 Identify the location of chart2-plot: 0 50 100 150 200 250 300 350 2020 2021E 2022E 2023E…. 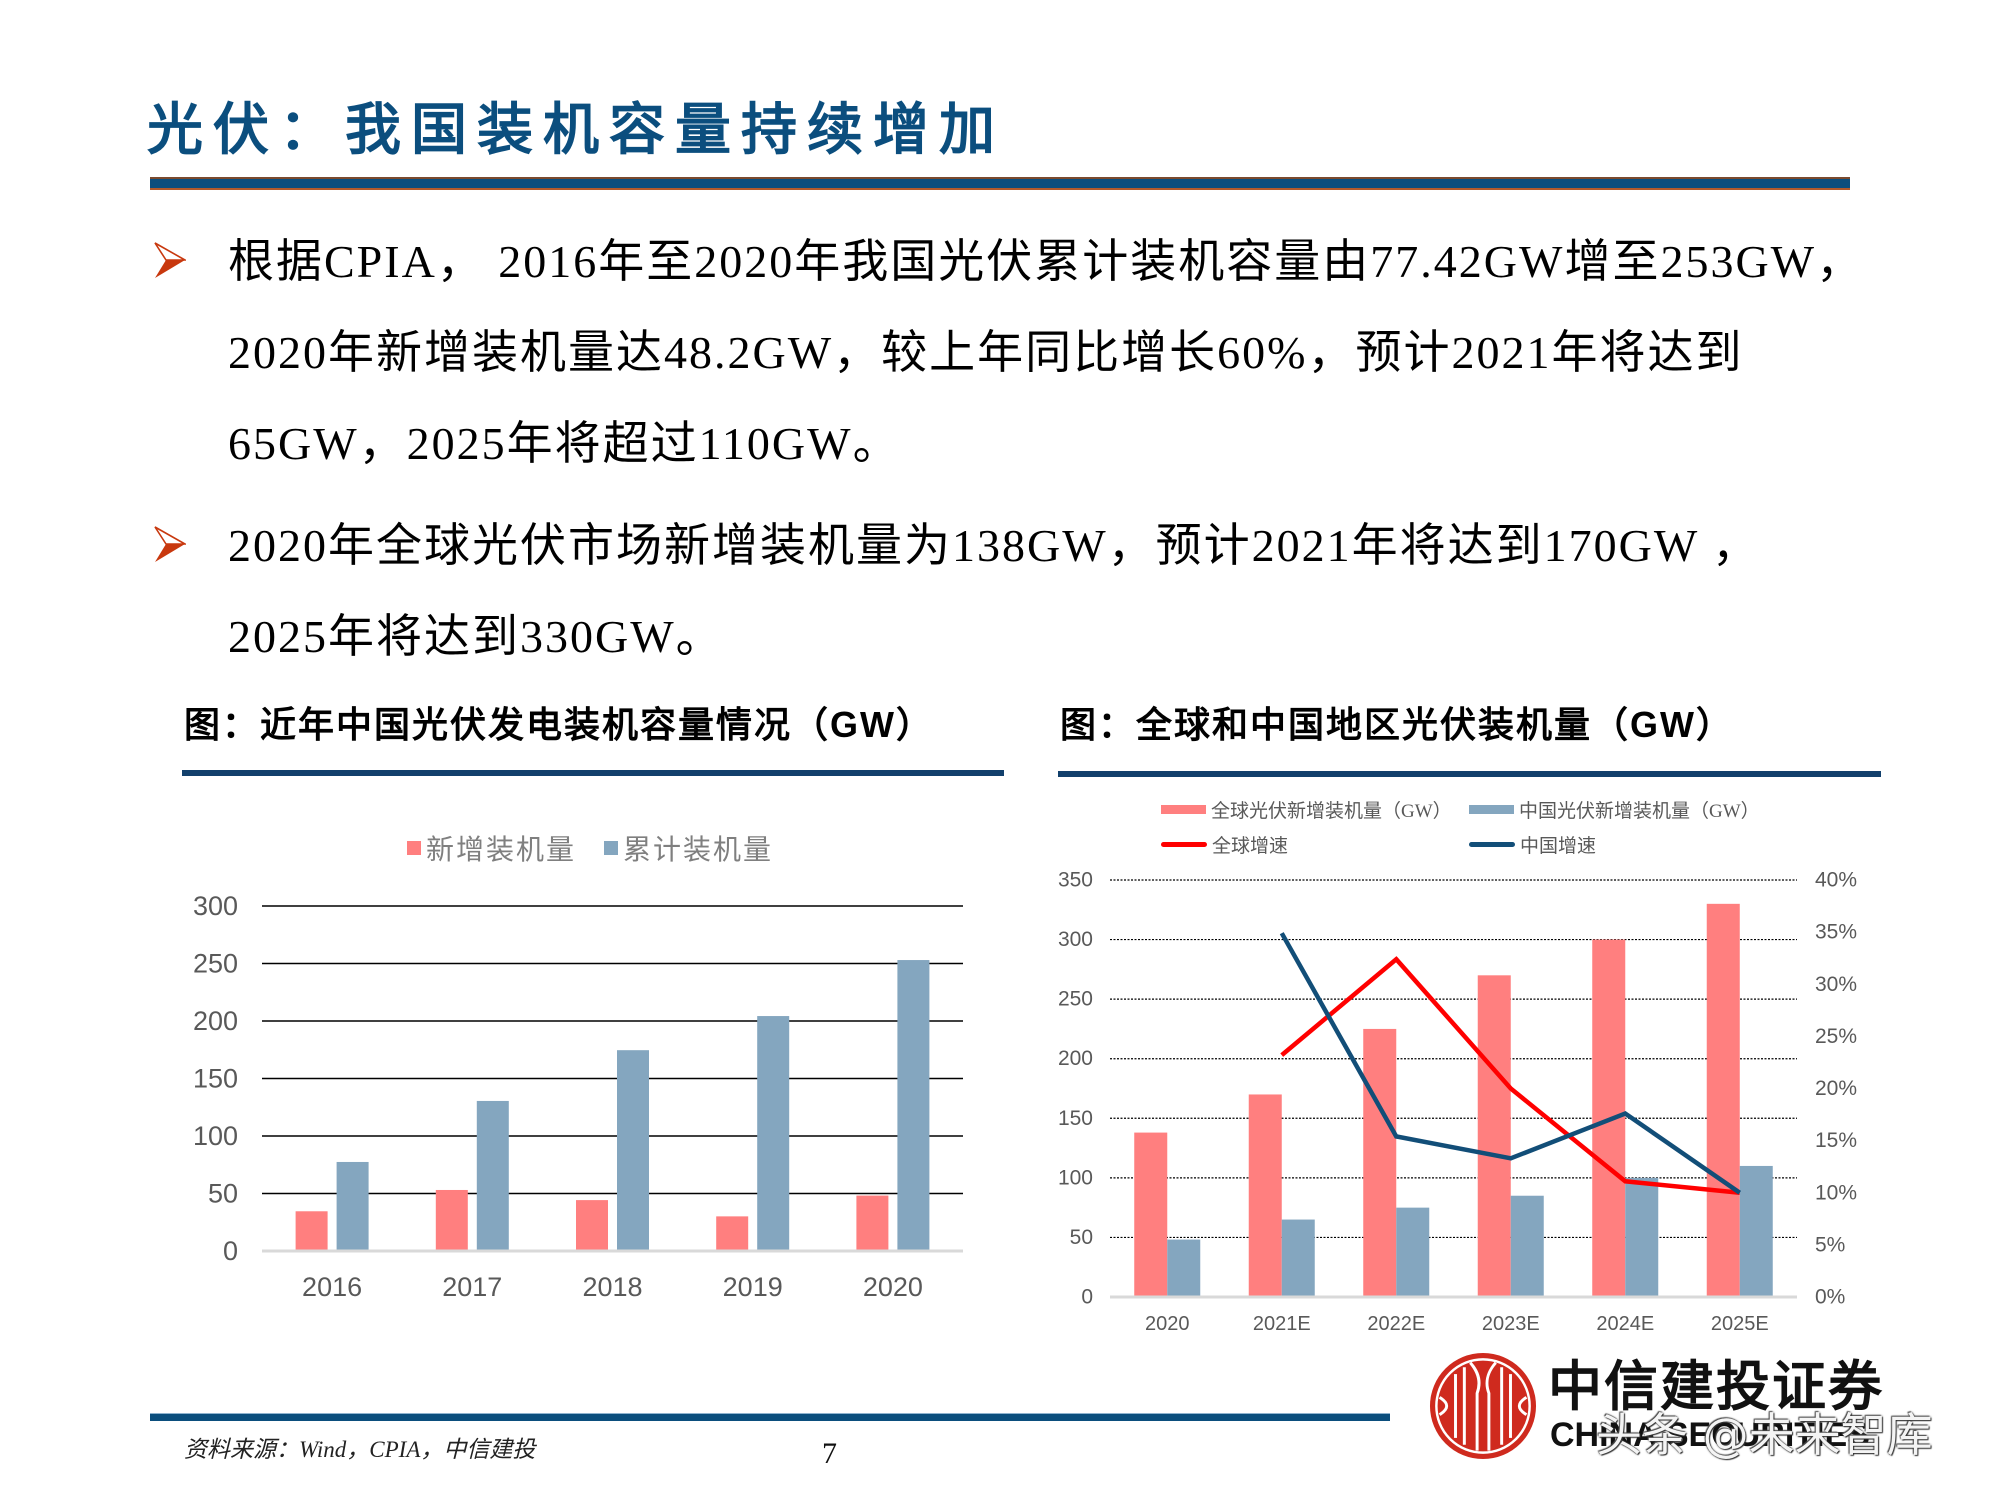
(1457, 1102).